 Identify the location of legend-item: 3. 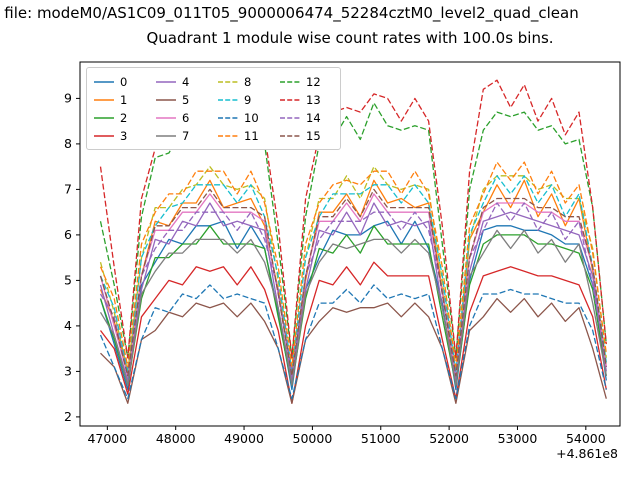
(120, 136).